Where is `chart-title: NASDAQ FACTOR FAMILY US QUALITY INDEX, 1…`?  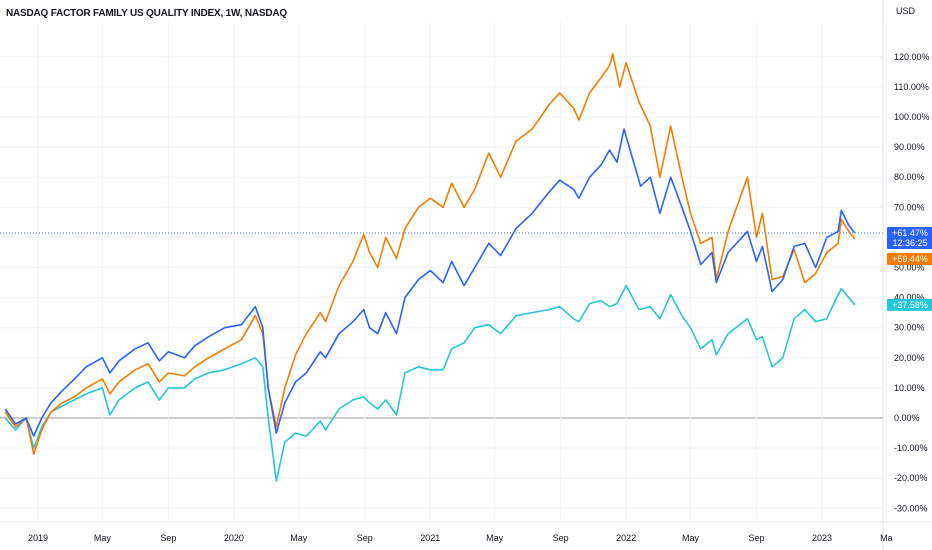
chart-title: NASDAQ FACTOR FAMILY US QUALITY INDEX, 1… is located at coordinates (146, 13).